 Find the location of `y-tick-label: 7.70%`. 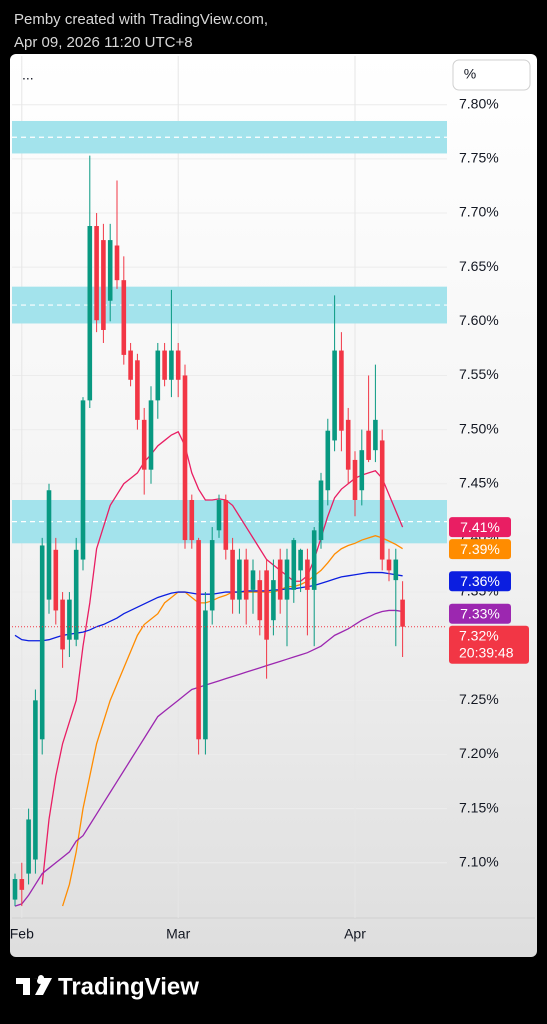

y-tick-label: 7.70% is located at coordinates (479, 212).